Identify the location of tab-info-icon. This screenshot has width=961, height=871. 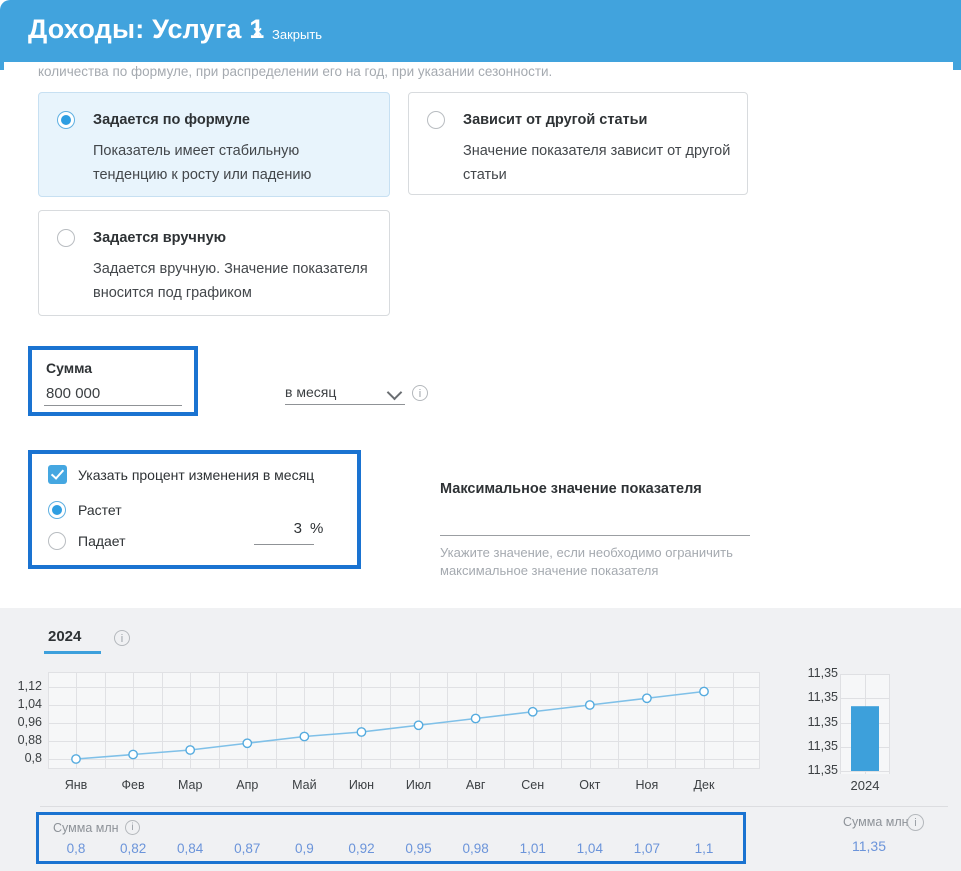
(122, 638).